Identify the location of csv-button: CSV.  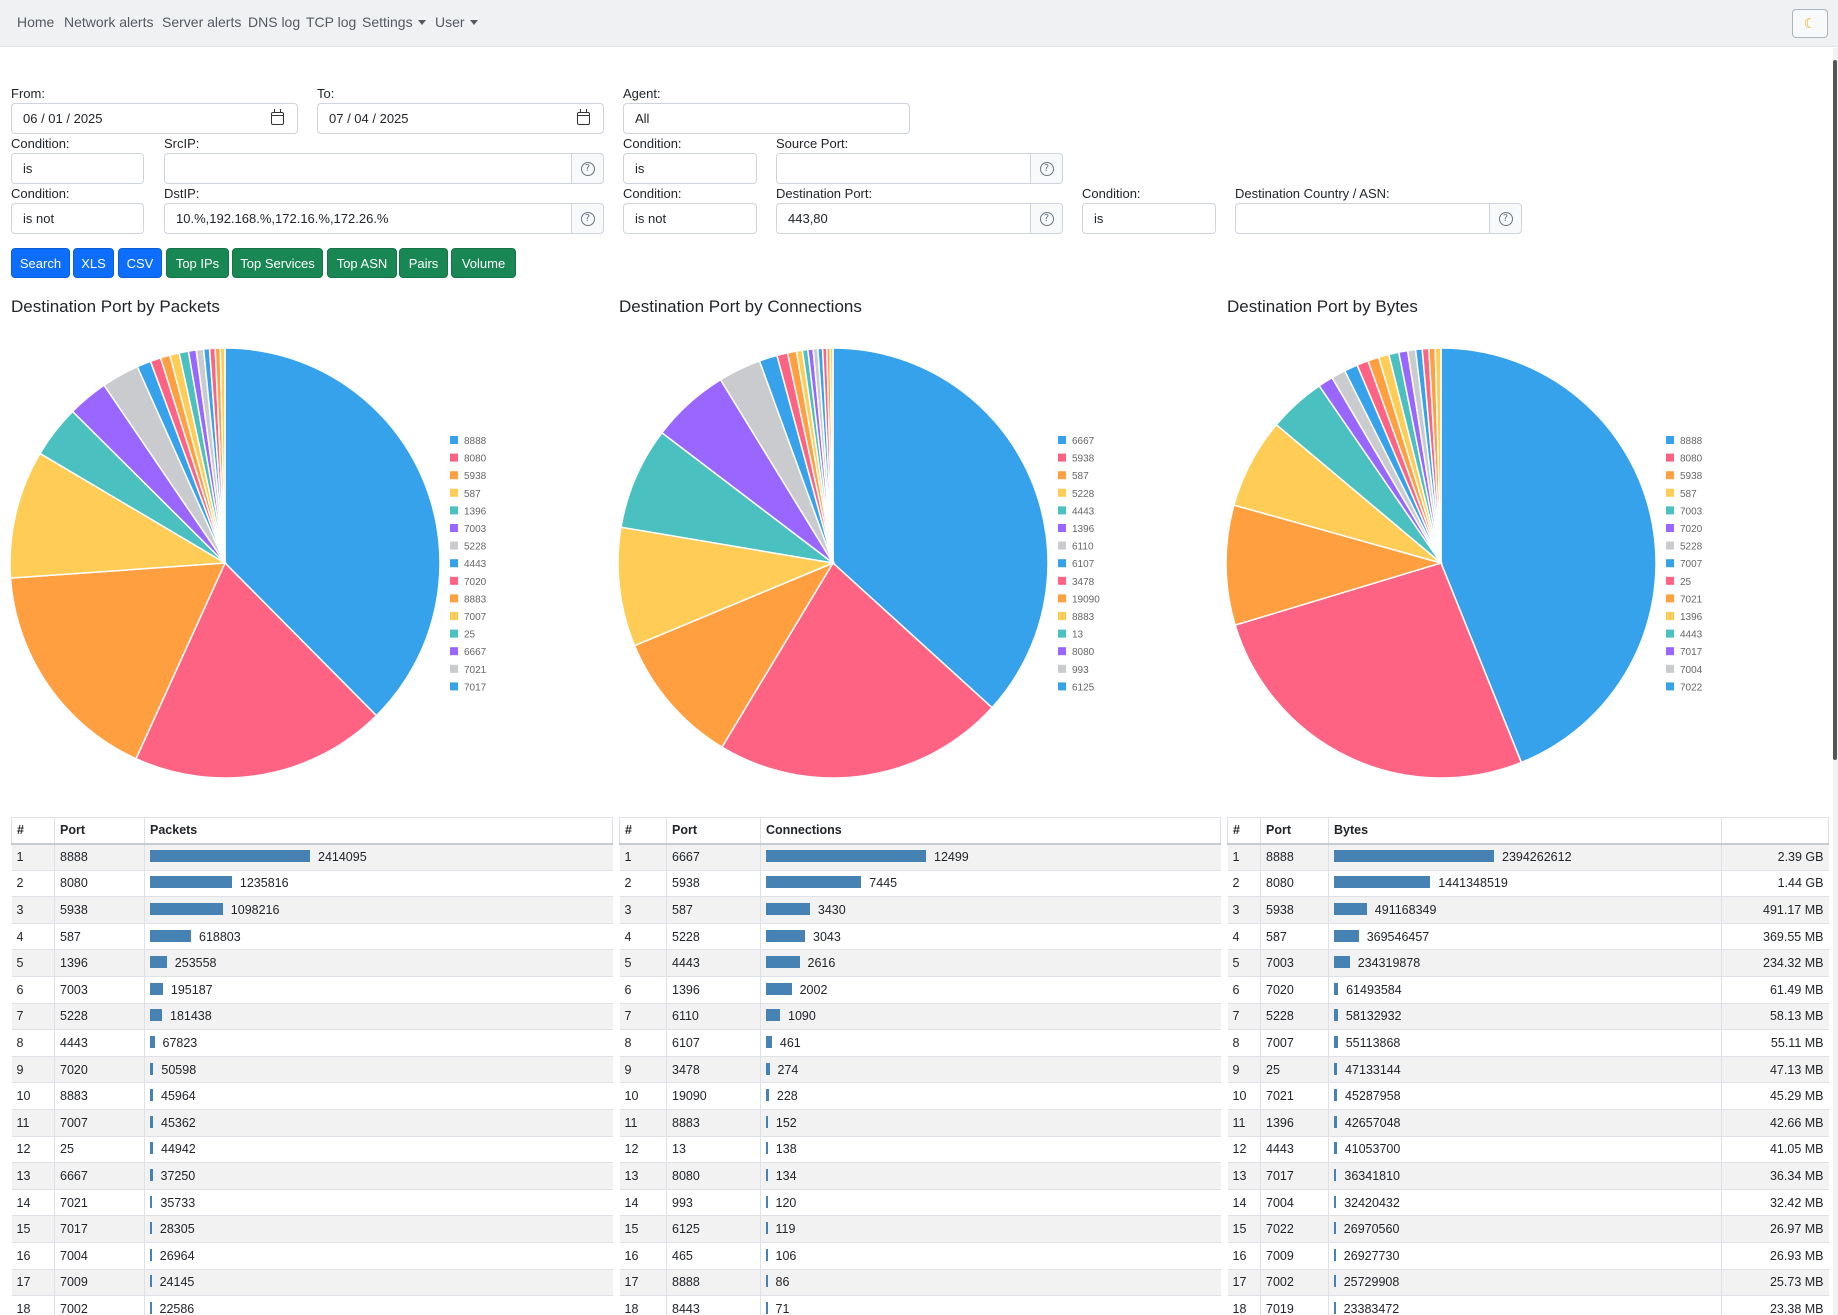
(140, 263).